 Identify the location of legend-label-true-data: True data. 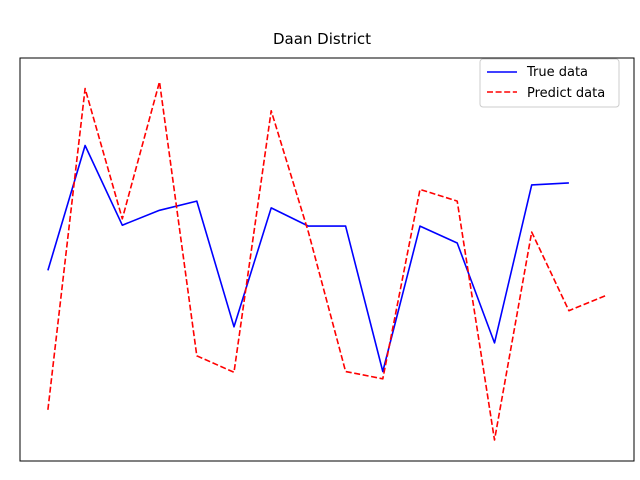
(557, 72).